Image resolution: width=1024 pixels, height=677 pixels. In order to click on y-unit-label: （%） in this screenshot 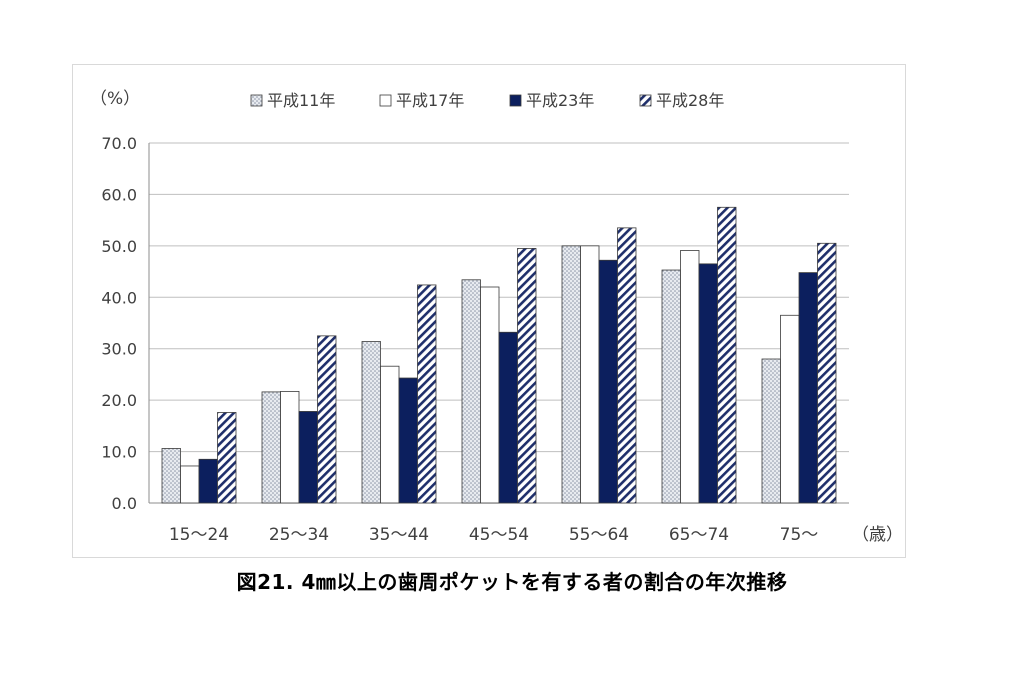, I will do `click(115, 99)`.